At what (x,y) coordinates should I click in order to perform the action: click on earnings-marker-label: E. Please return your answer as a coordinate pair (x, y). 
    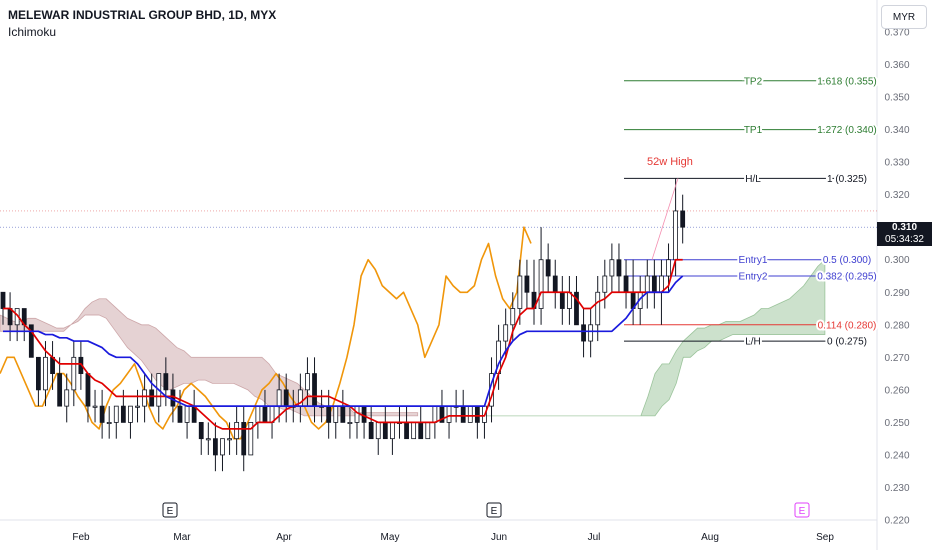
    Looking at the image, I should click on (802, 511).